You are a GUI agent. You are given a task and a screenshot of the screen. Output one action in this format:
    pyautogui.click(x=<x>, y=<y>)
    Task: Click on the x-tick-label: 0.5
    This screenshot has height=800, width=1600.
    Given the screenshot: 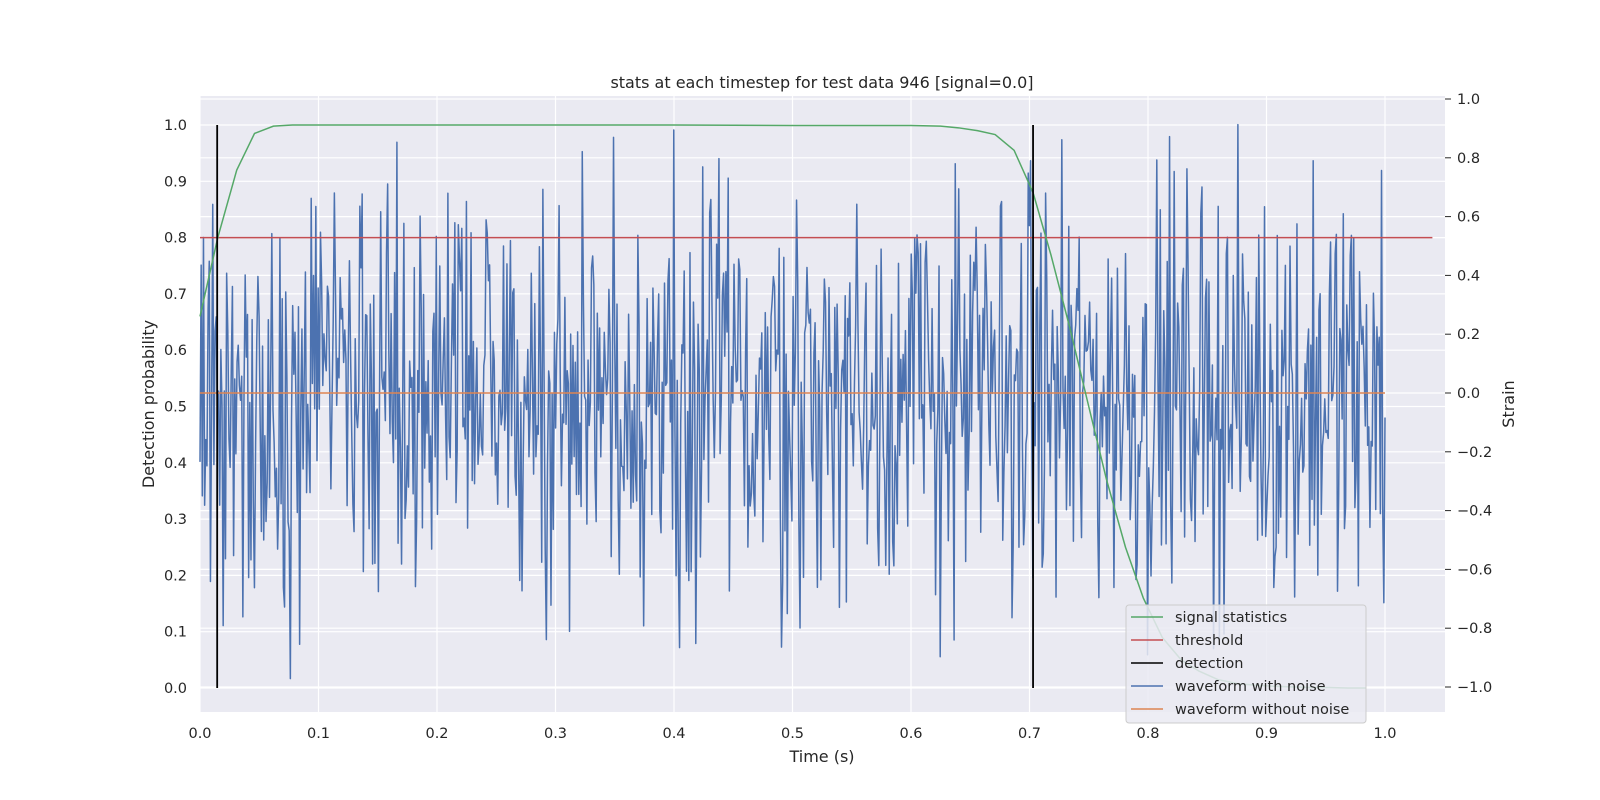 What is the action you would take?
    pyautogui.click(x=792, y=734)
    